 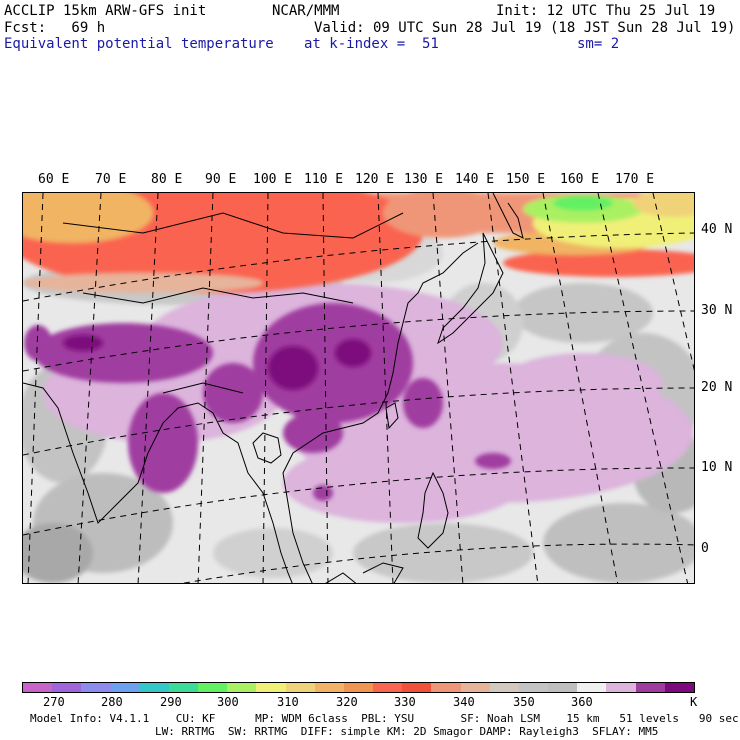 I want to click on colorbar-label: 280, so click(x=112, y=702).